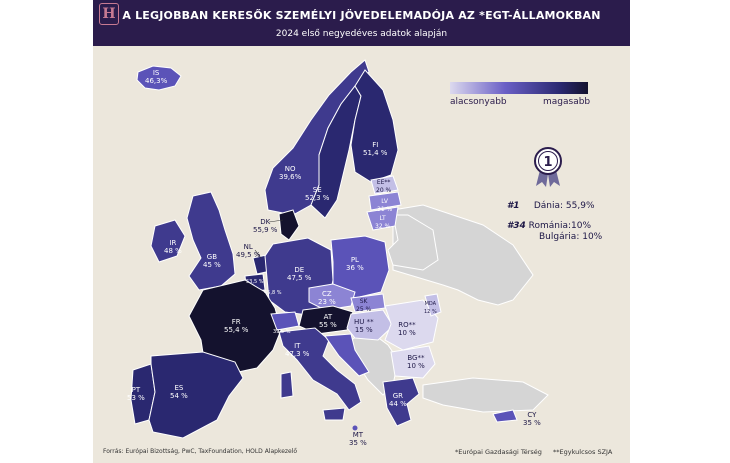  Describe the element at coordinates (383, 222) in the screenshot. I see `label-lt: LT 32 %` at that location.